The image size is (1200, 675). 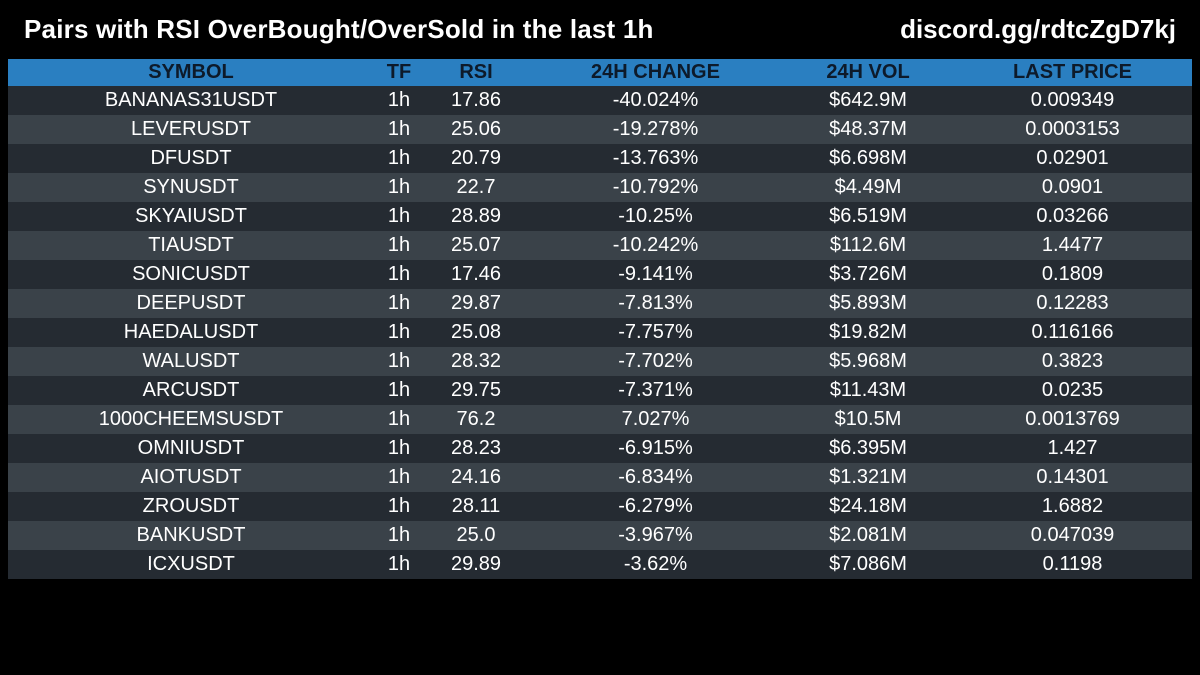 What do you see at coordinates (476, 216) in the screenshot?
I see `cell-rsi: 28.89` at bounding box center [476, 216].